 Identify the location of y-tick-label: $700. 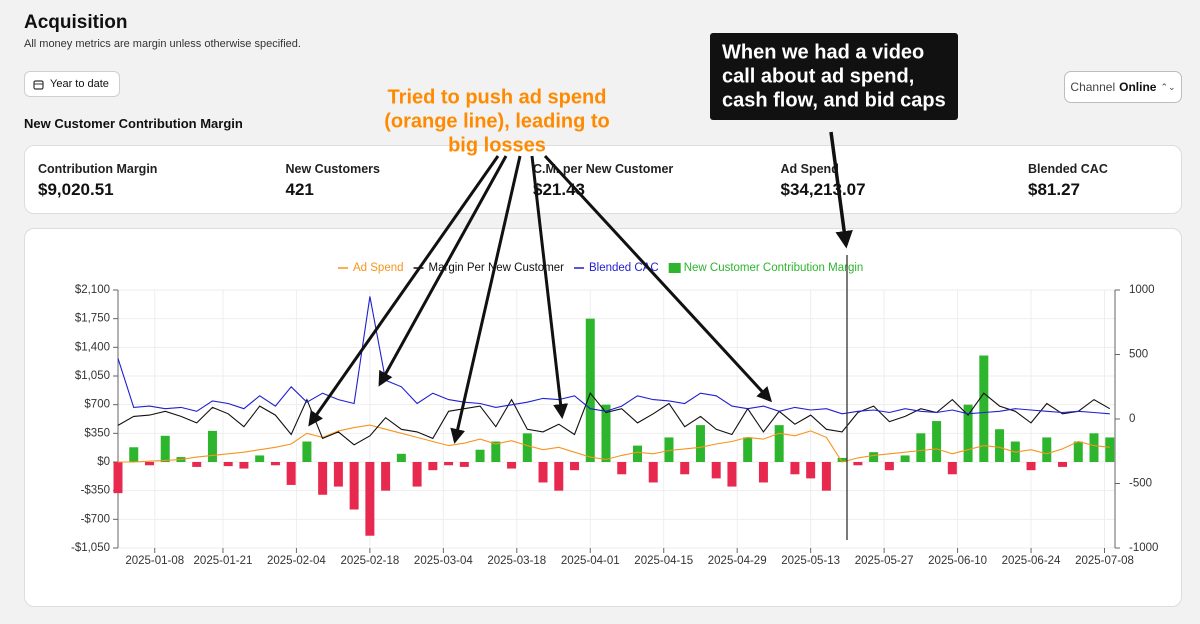
(97, 405).